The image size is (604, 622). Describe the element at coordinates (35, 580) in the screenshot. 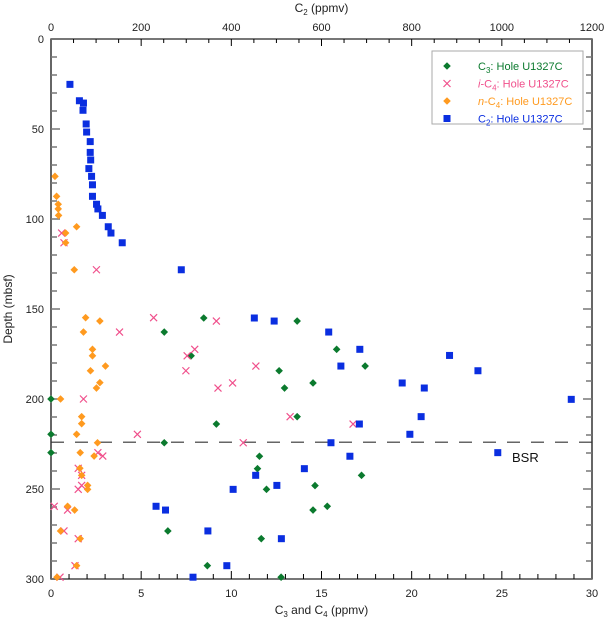

I see `y-axis-tick-label: 300` at that location.